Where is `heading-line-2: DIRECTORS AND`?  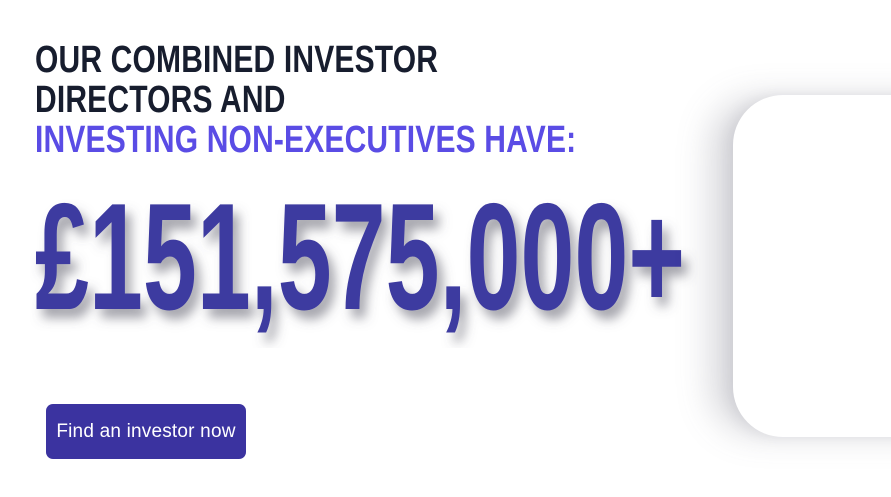 heading-line-2: DIRECTORS AND is located at coordinates (160, 100).